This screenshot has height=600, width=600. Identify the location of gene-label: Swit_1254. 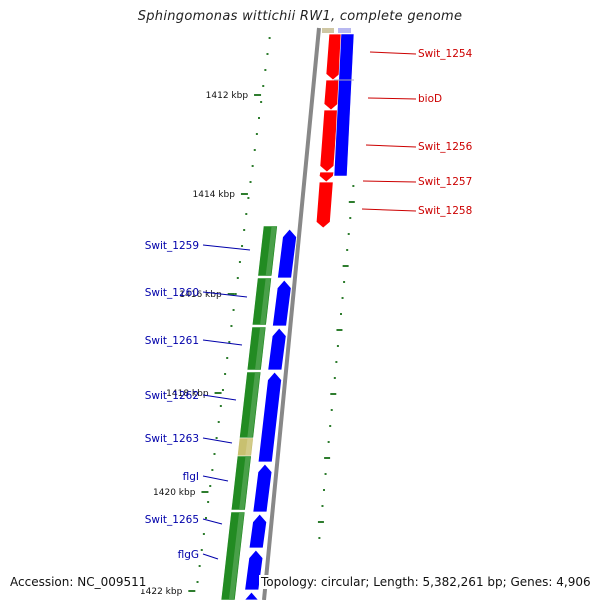
(445, 54).